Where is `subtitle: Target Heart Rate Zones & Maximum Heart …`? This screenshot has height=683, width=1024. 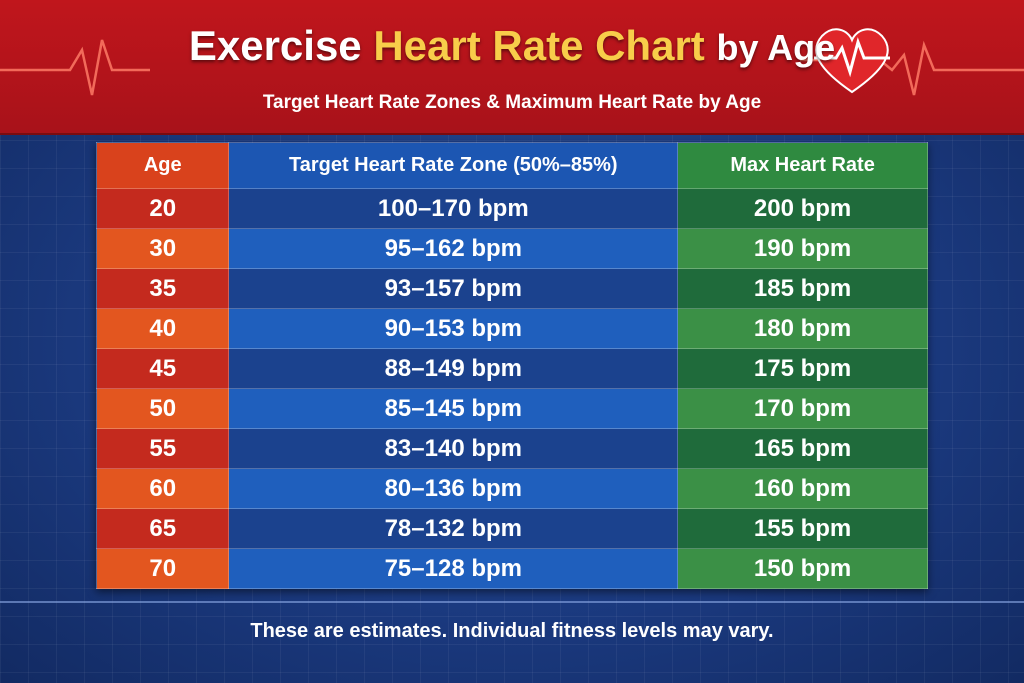
subtitle: Target Heart Rate Zones & Maximum Heart … is located at coordinates (512, 102).